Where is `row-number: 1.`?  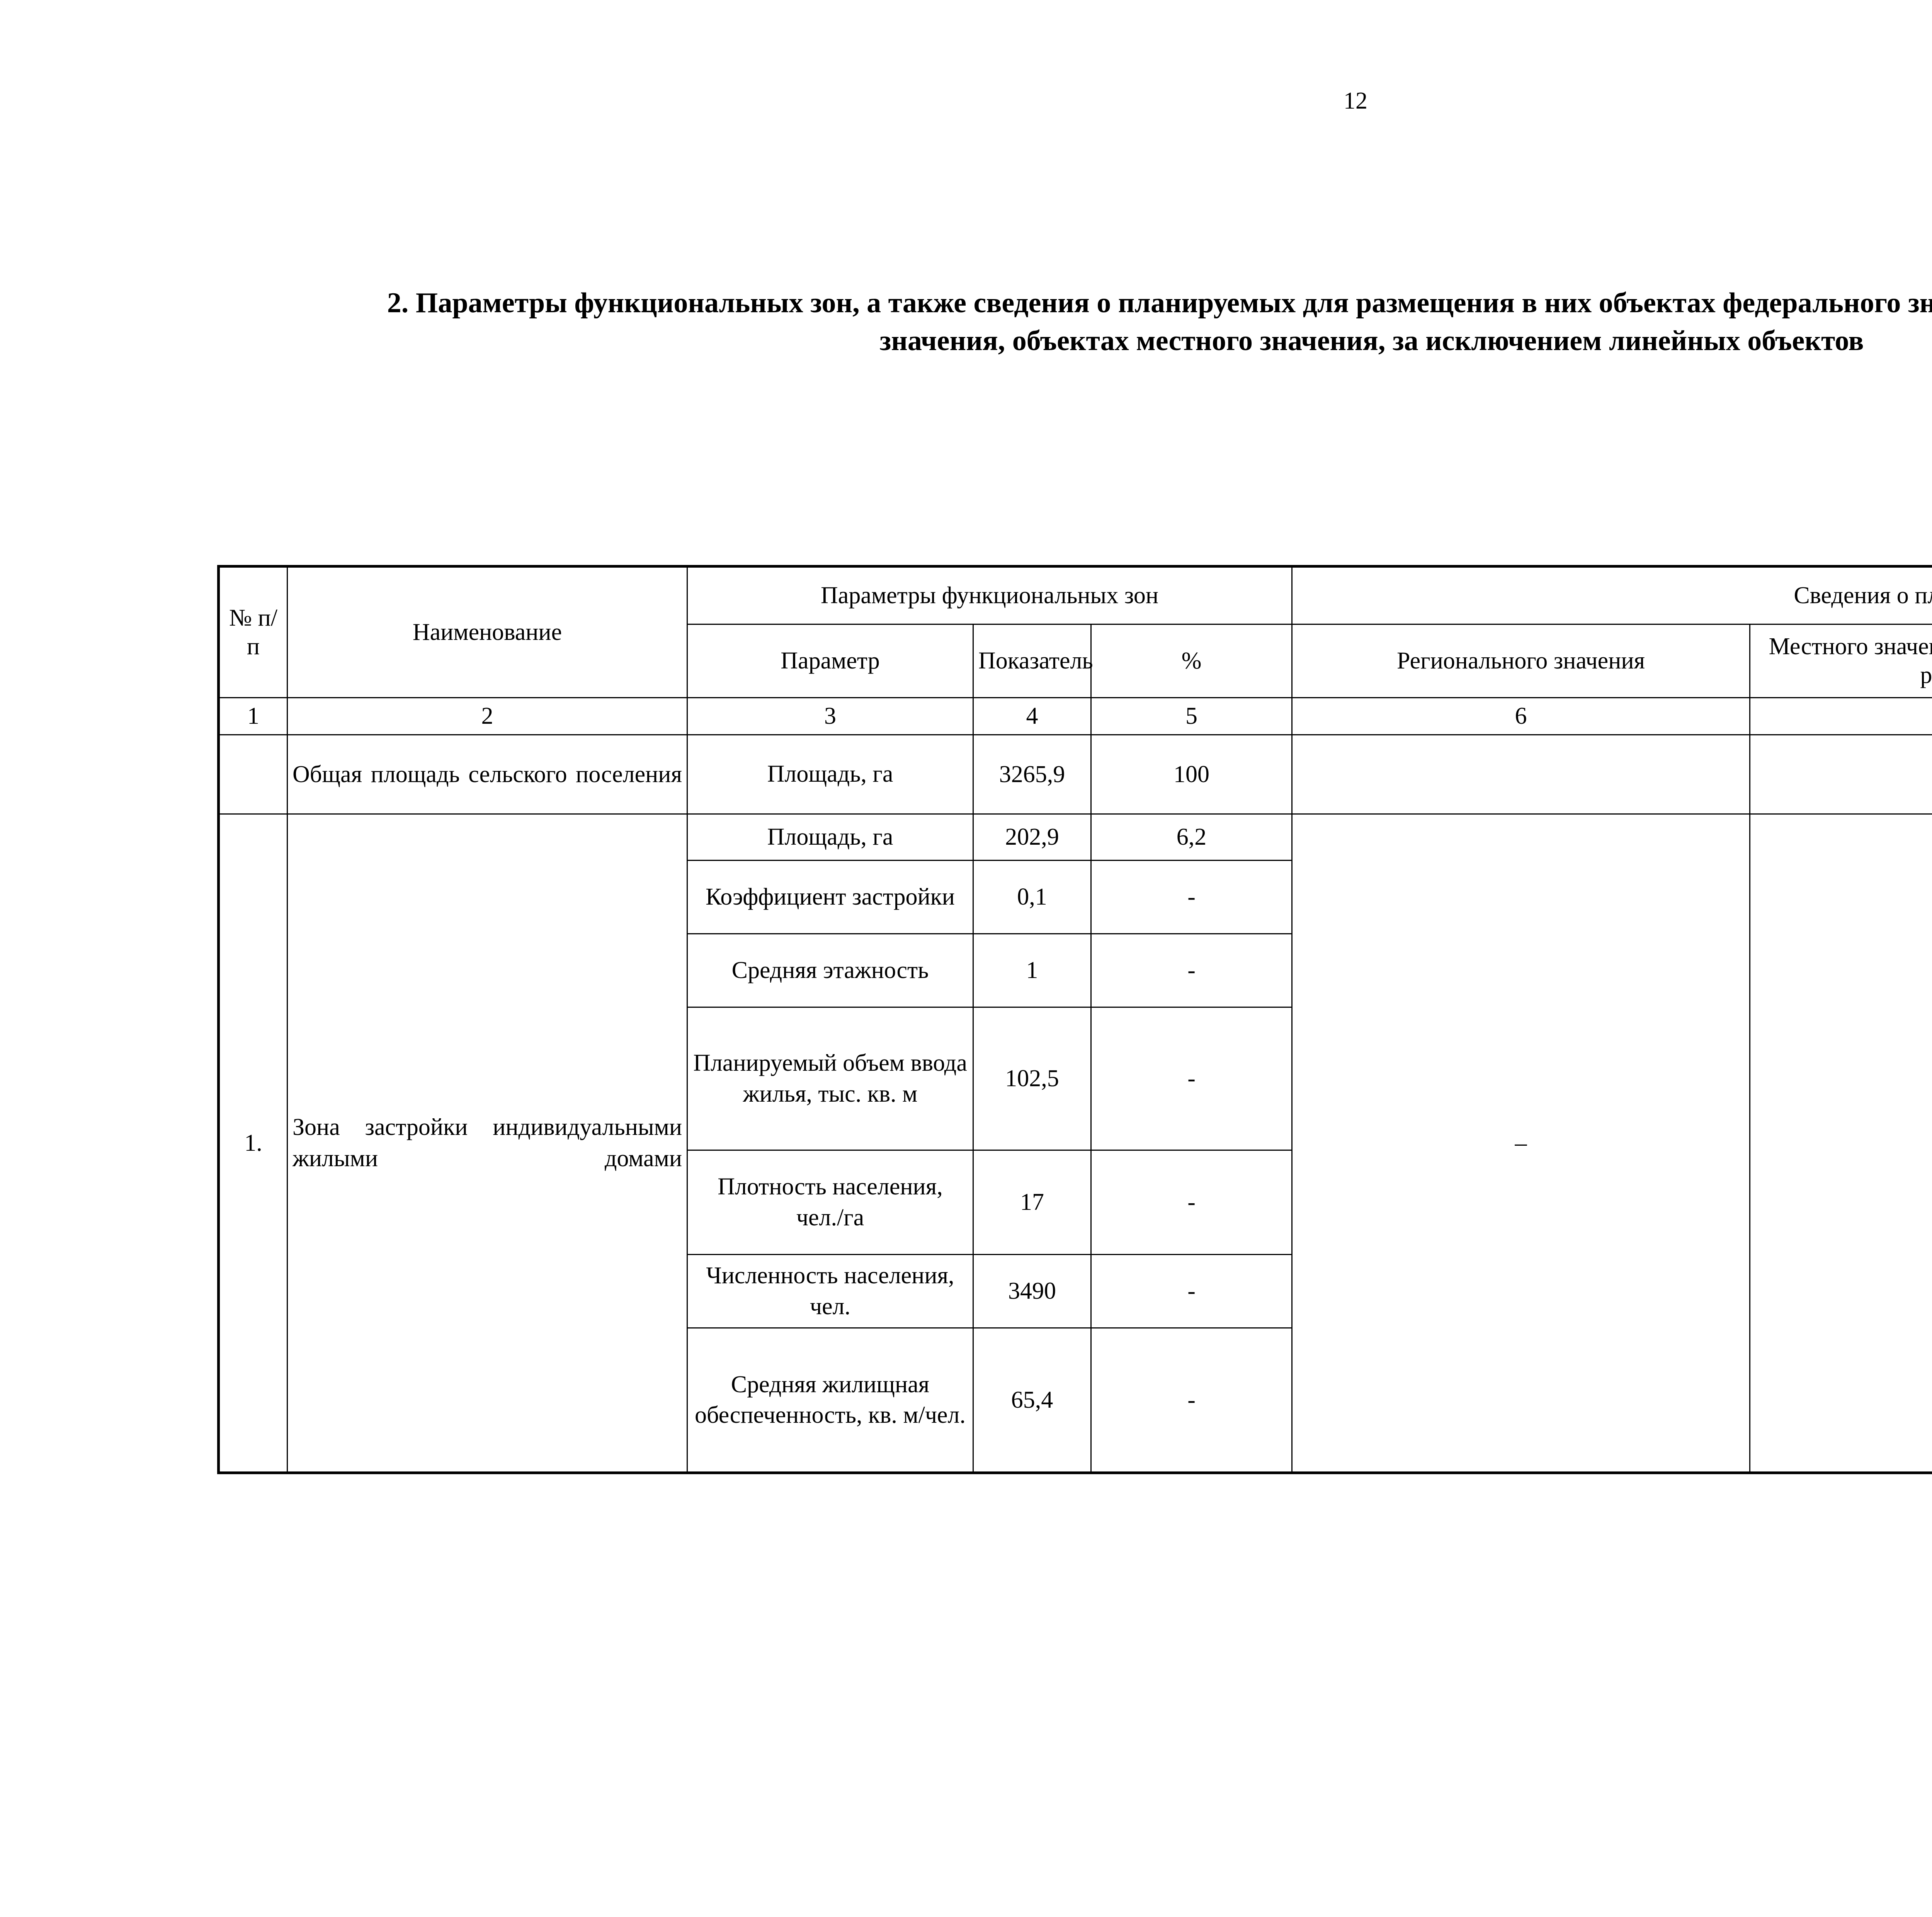
row-number: 1. is located at coordinates (253, 1143).